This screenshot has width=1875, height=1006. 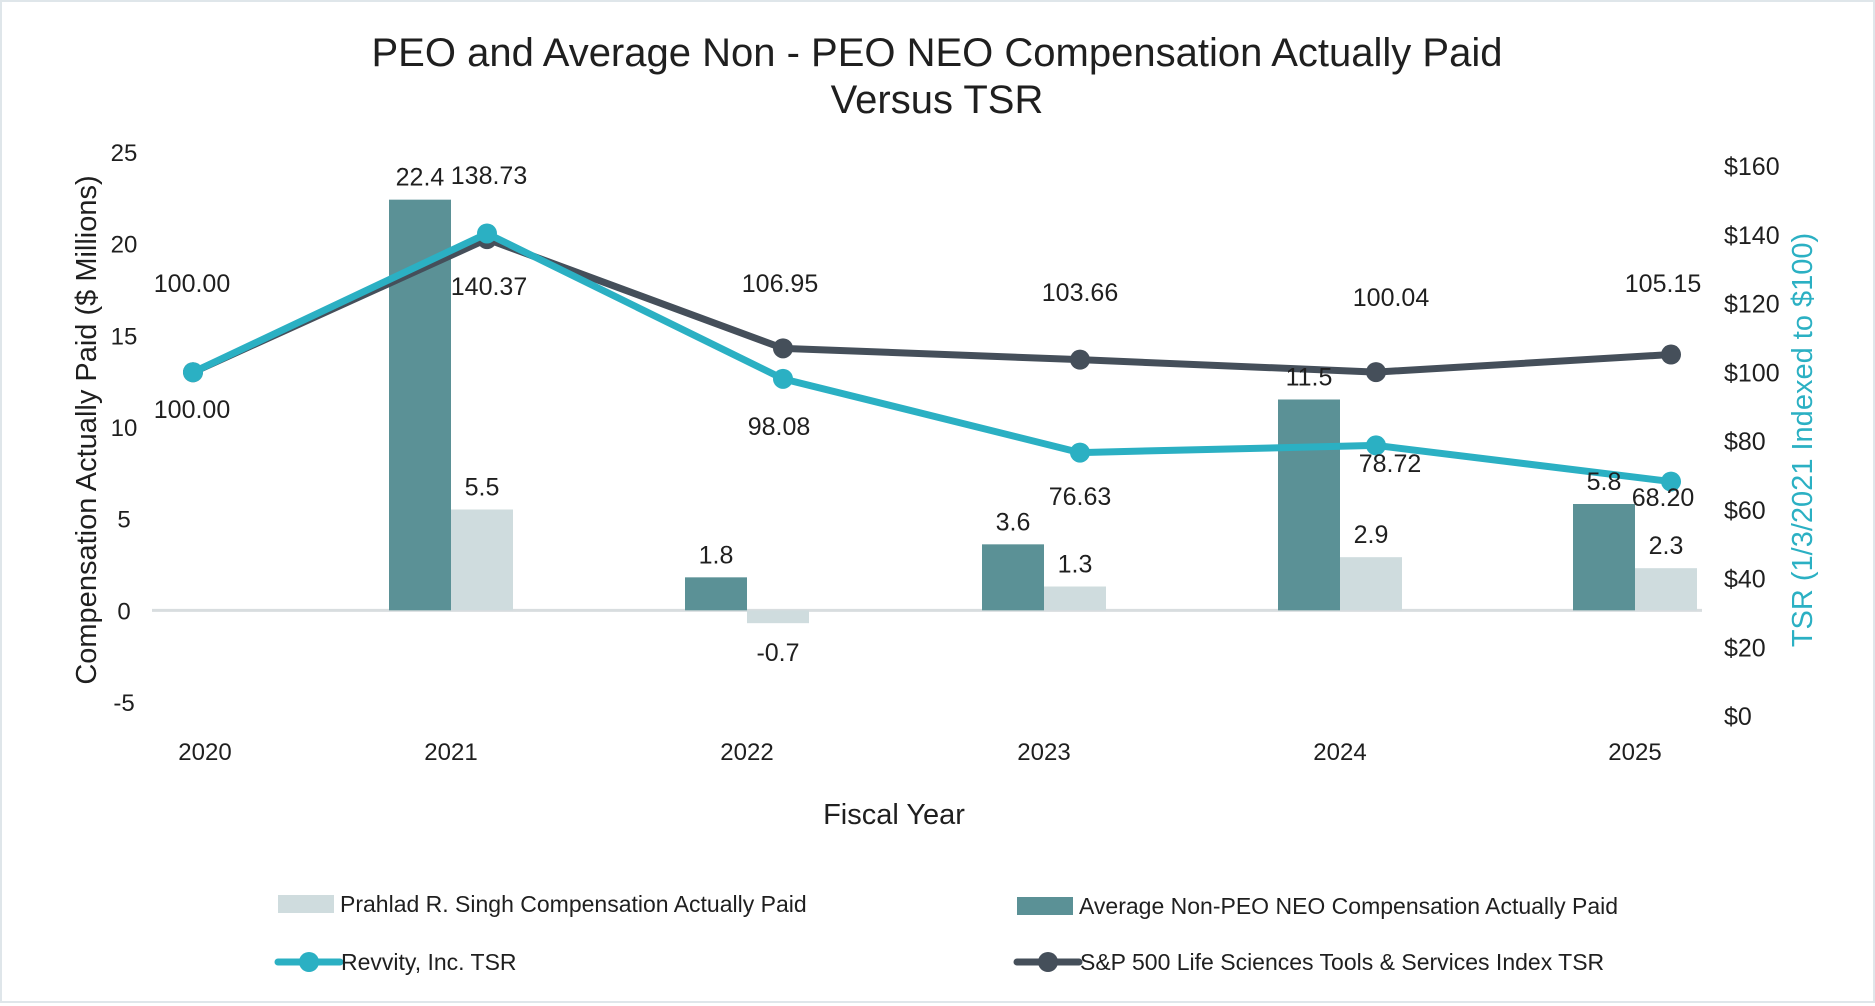 I want to click on bar-label-peo-singh: 2.9, so click(x=1371, y=535).